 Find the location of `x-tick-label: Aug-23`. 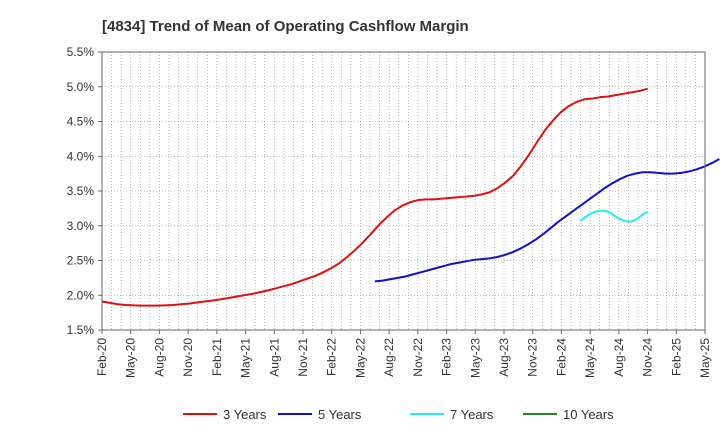

x-tick-label: Aug-23 is located at coordinates (504, 357).